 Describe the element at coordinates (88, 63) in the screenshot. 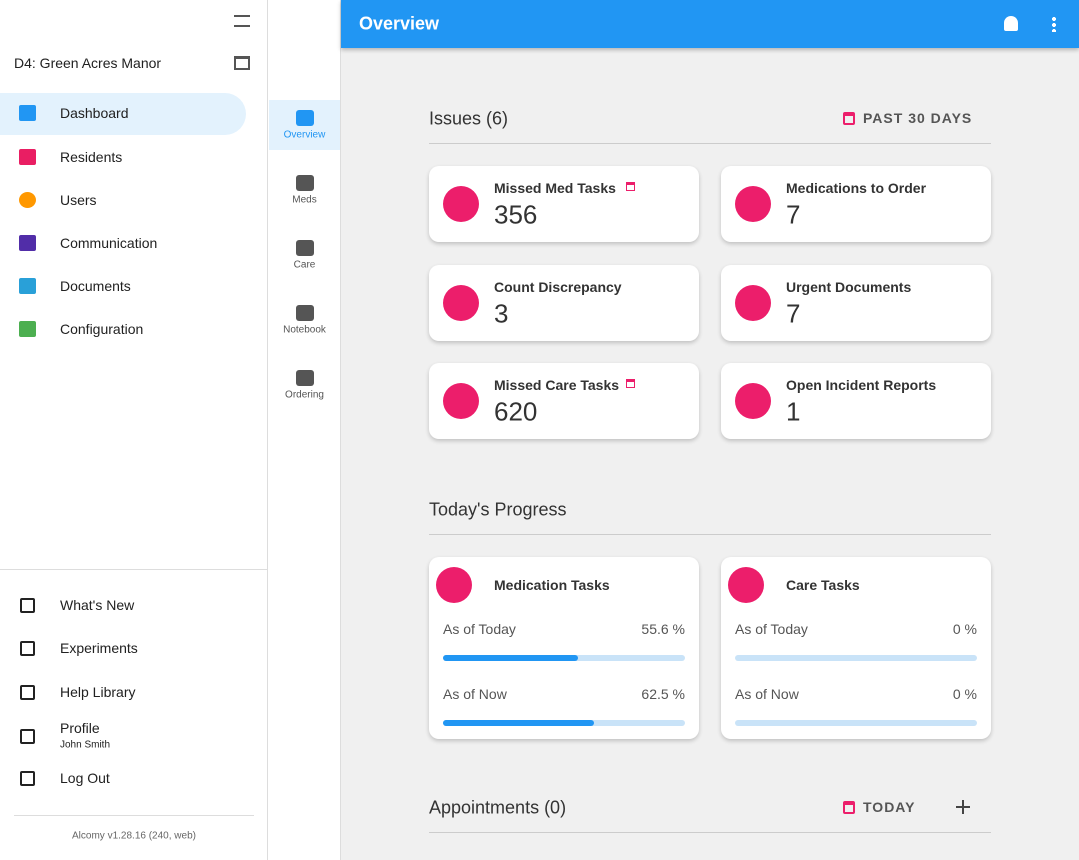

I see `facility-name: D4: Green Acres Manor` at that location.